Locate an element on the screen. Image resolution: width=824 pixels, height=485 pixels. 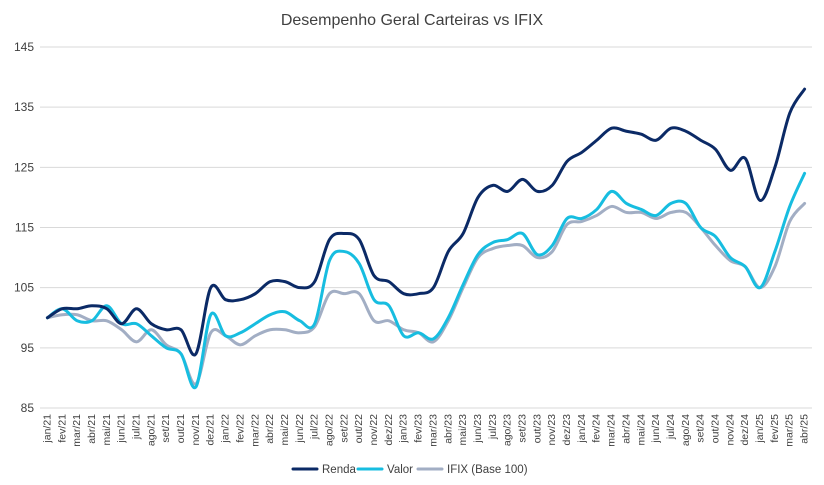
legend-label: IFIX (Base 100) is located at coordinates (487, 470).